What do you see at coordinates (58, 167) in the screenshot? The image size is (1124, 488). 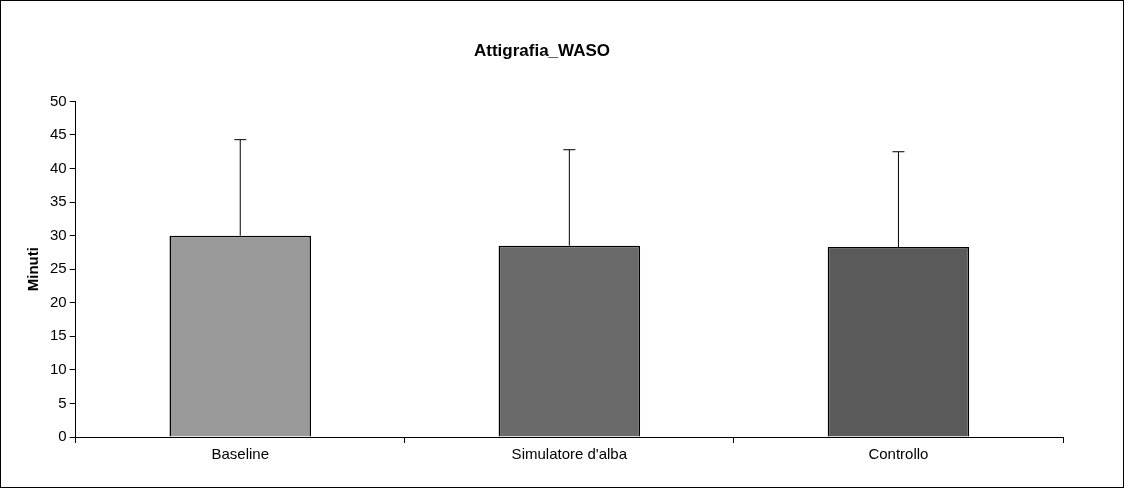 I see `y-tick-label: 40` at bounding box center [58, 167].